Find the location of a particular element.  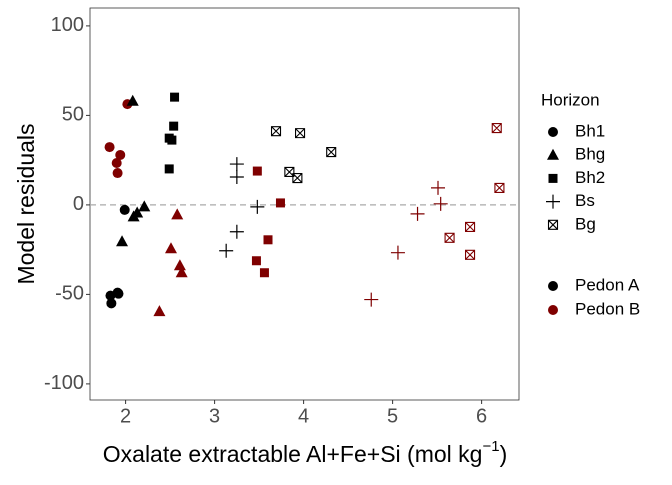

legend-label: Bh2 is located at coordinates (590, 177).